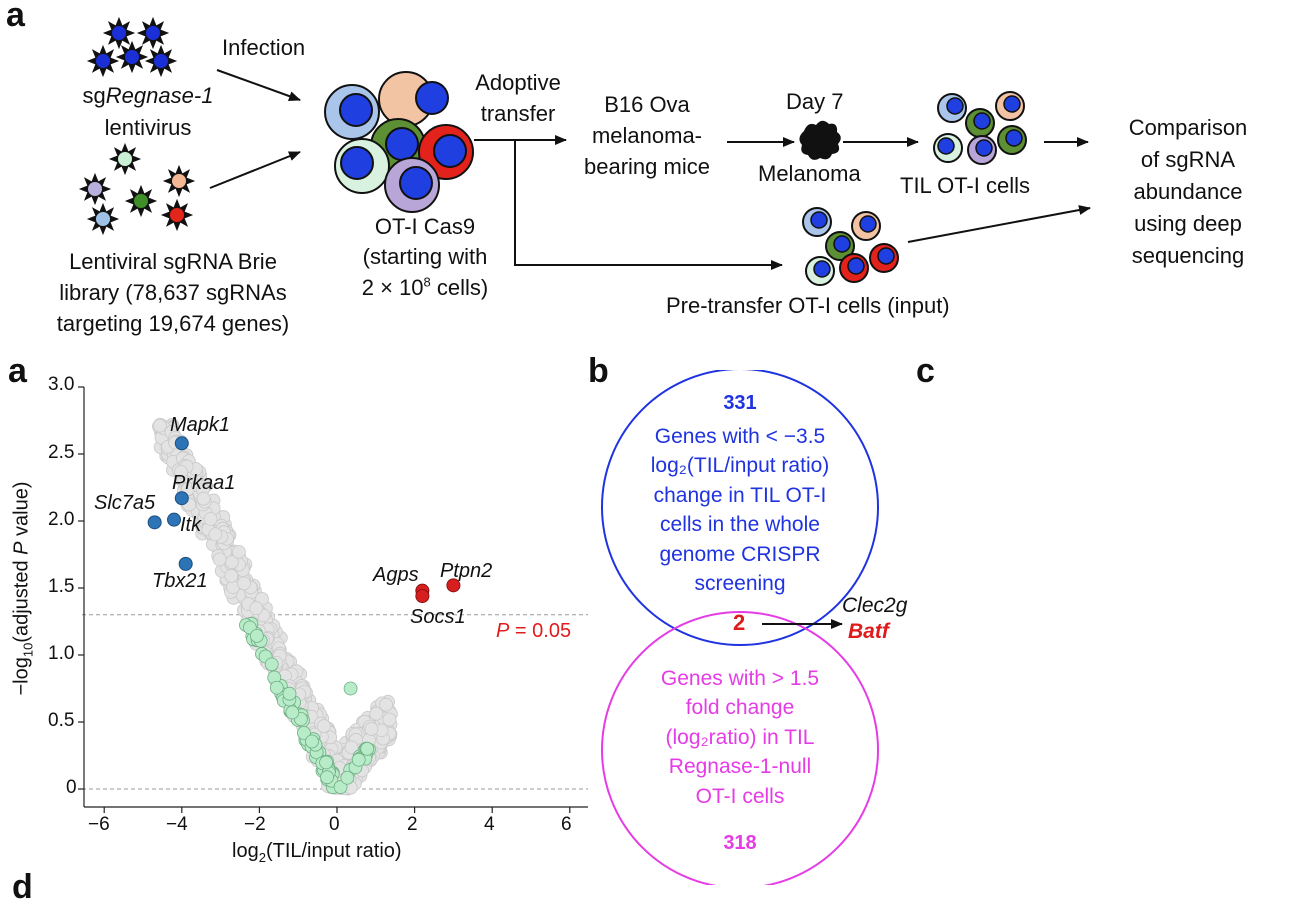  Describe the element at coordinates (174, 519) in the screenshot. I see `point-itk` at that location.